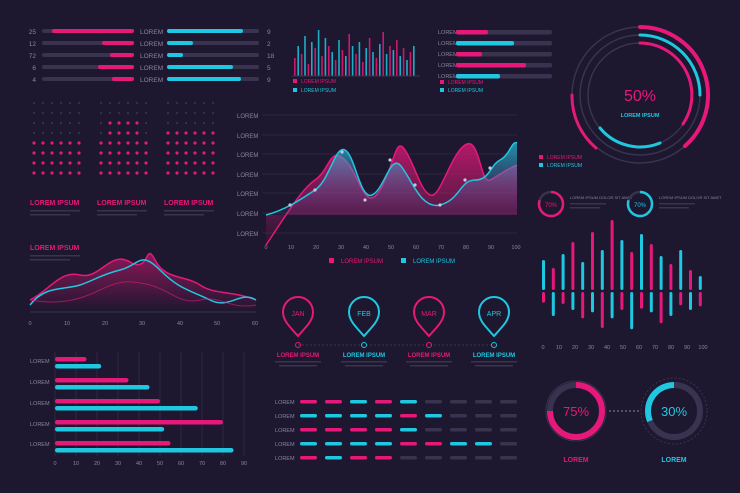 The image size is (740, 493). Describe the element at coordinates (391, 194) in the screenshot. I see `center-line-pink` at that location.